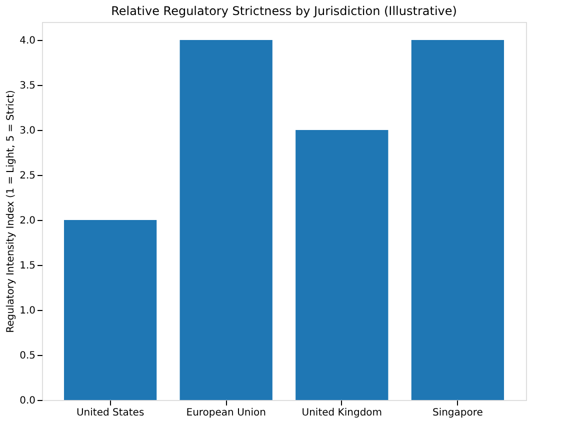  I want to click on y-tick-label: 2.5, so click(28, 176).